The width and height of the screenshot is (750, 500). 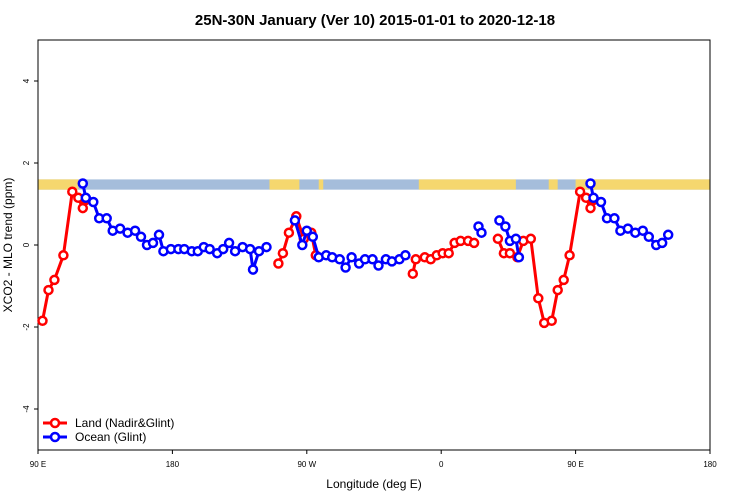 I want to click on legend-item-ocean: Ocean (Glint), so click(x=94, y=437).